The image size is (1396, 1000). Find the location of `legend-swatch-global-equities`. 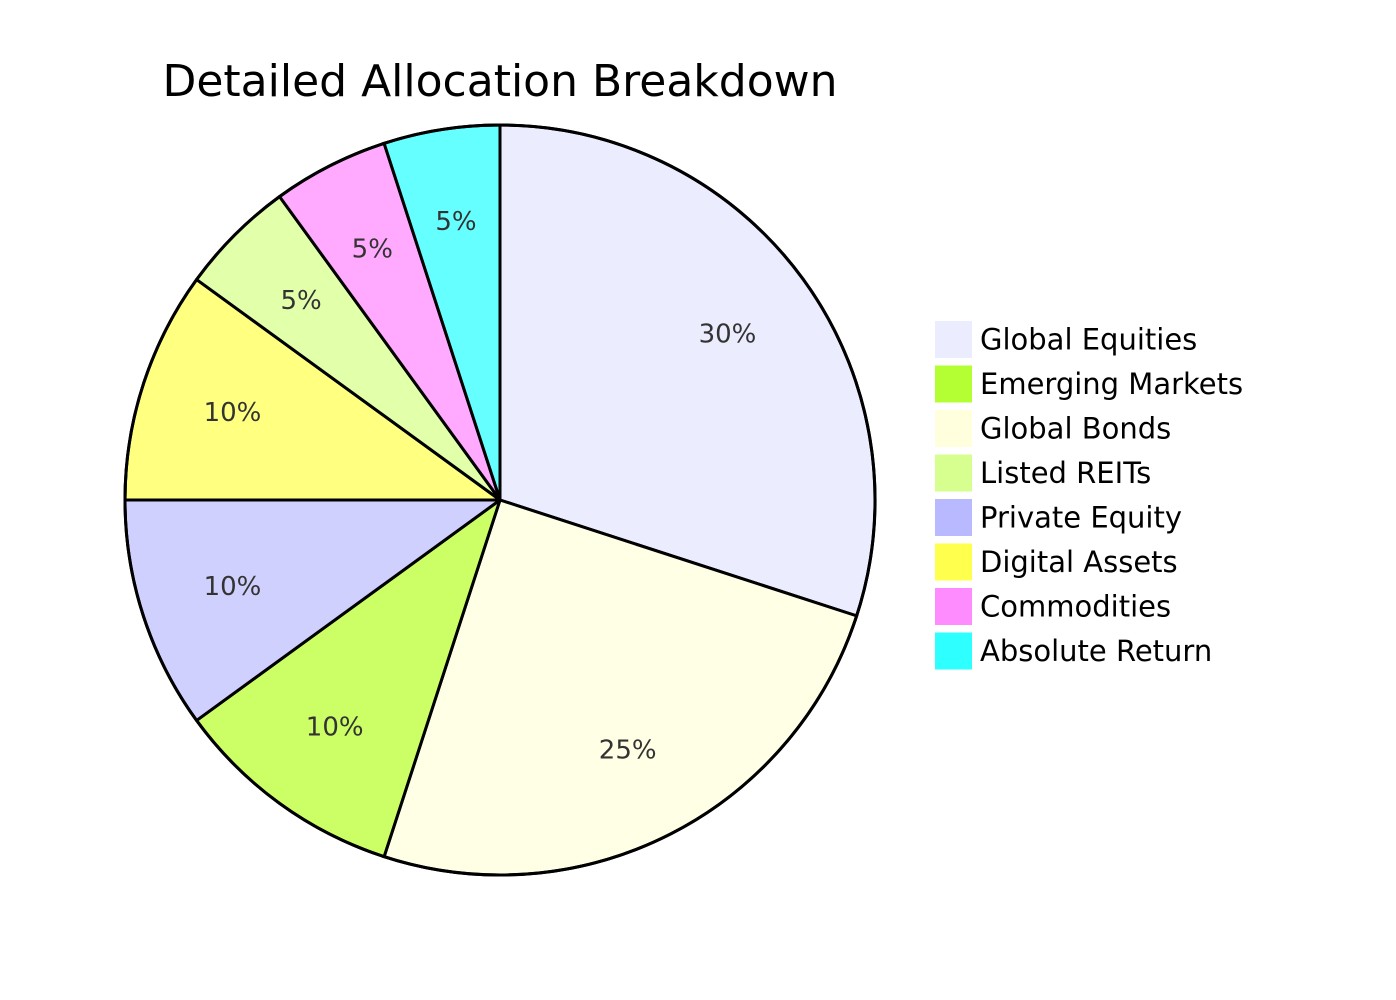

legend-swatch-global-equities is located at coordinates (953, 339).